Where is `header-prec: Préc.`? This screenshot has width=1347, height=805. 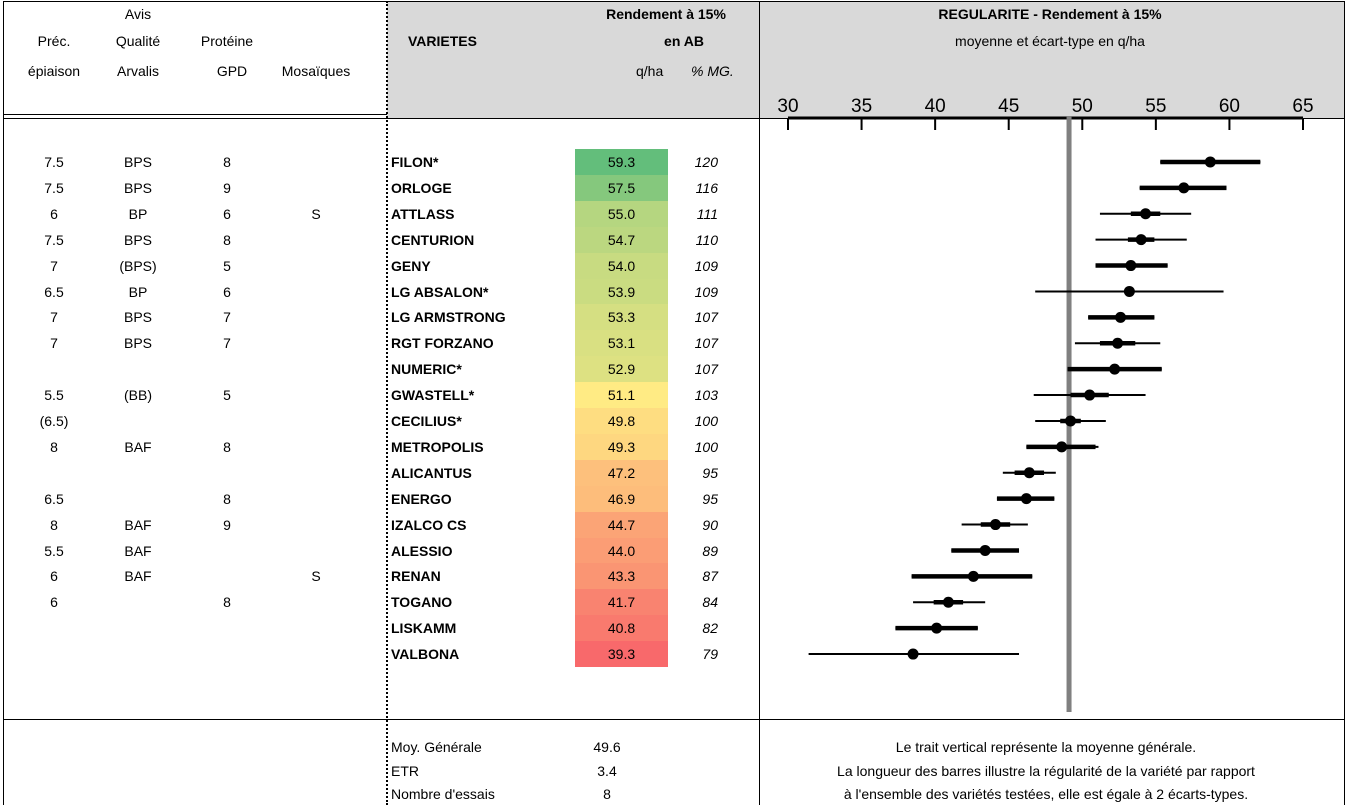
header-prec: Préc. is located at coordinates (54, 41).